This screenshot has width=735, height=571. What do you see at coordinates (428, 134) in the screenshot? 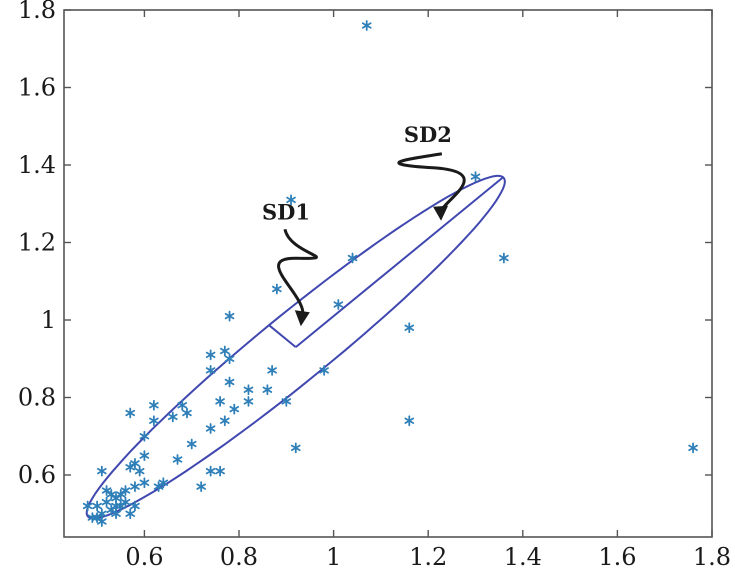
I see `sd2-label: SD2` at bounding box center [428, 134].